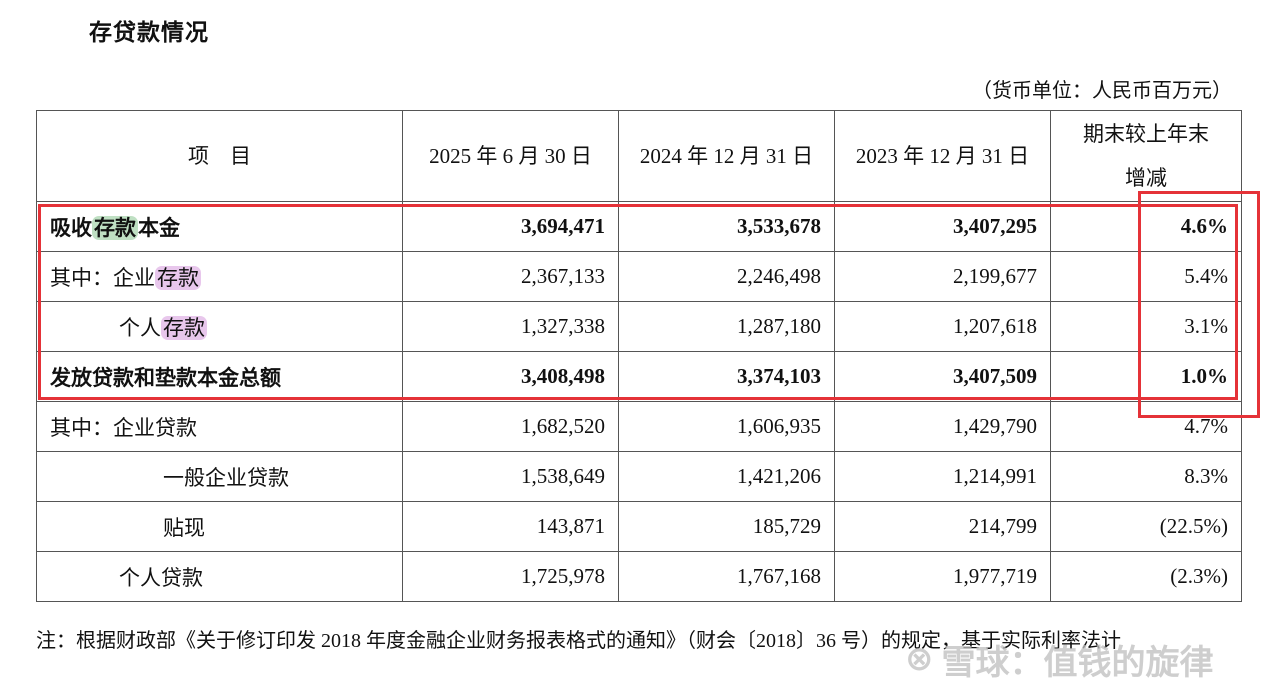 Image resolution: width=1288 pixels, height=694 pixels. What do you see at coordinates (726, 476) in the screenshot?
I see `cell-value-2024: 1,421,206` at bounding box center [726, 476].